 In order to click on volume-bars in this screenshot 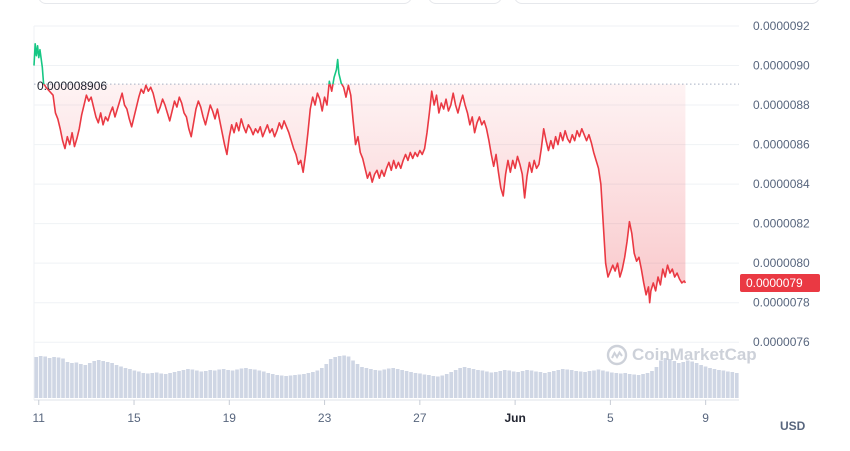, I will do `click(386, 376)`.